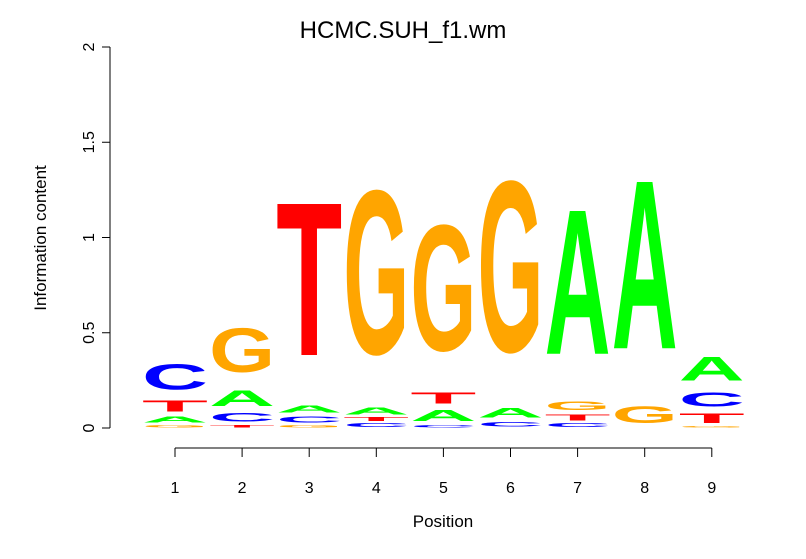 The width and height of the screenshot is (806, 559). What do you see at coordinates (644, 488) in the screenshot?
I see `x-tick-label: 8` at bounding box center [644, 488].